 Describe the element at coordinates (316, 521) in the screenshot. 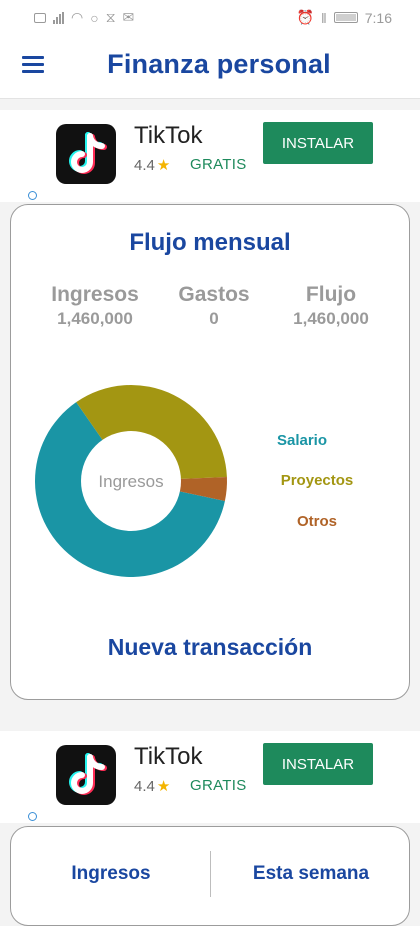

I see `legend-item-otros: Otros` at that location.